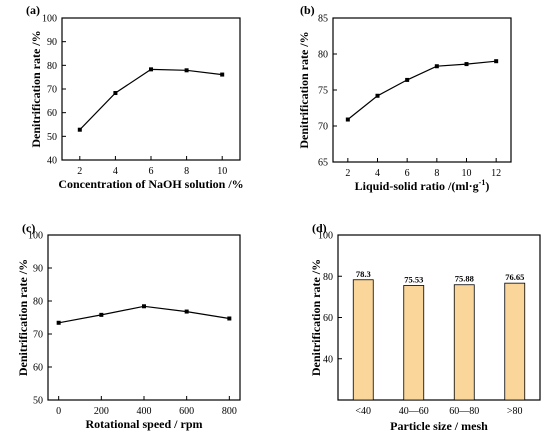  Describe the element at coordinates (229, 411) in the screenshot. I see `x-tick-label: 800` at that location.